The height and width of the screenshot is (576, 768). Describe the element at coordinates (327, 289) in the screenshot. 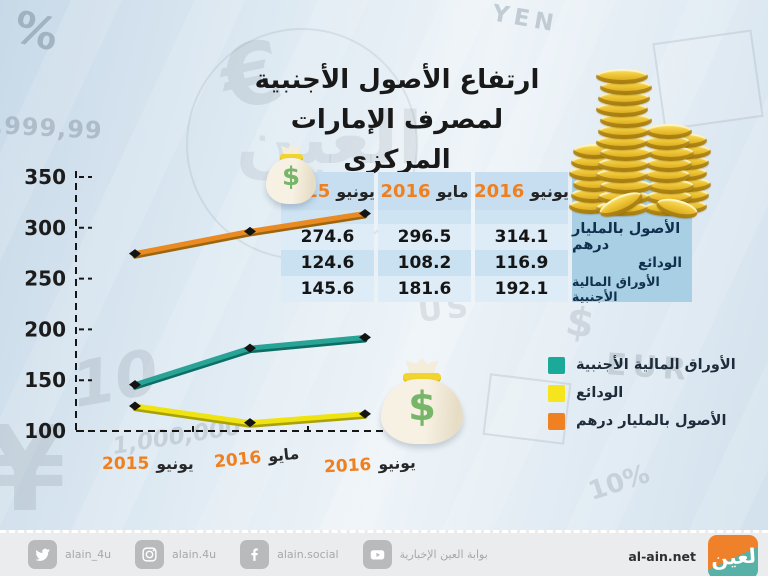

I see `table-cell: 145.6` at that location.